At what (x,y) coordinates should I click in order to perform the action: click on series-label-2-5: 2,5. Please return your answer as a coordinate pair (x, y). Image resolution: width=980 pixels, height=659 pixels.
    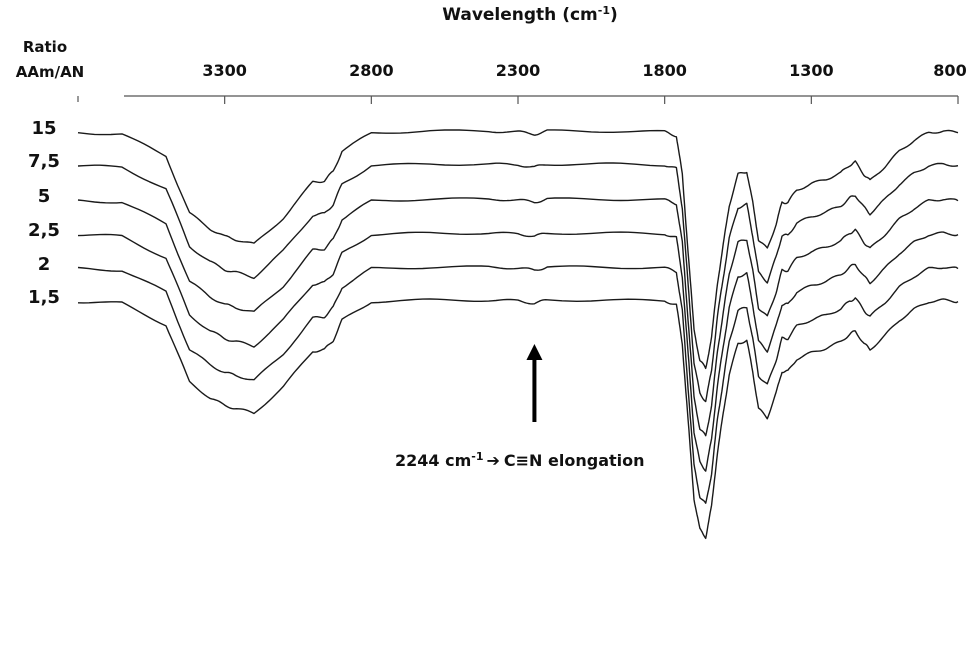
    Looking at the image, I should click on (44, 230).